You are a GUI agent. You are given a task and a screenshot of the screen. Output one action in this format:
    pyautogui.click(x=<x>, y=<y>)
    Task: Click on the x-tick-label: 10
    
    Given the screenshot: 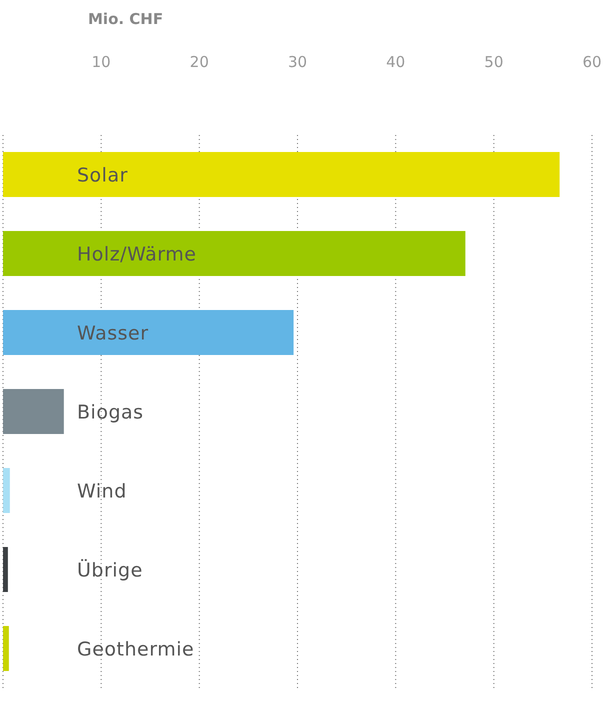 What is the action you would take?
    pyautogui.click(x=101, y=62)
    